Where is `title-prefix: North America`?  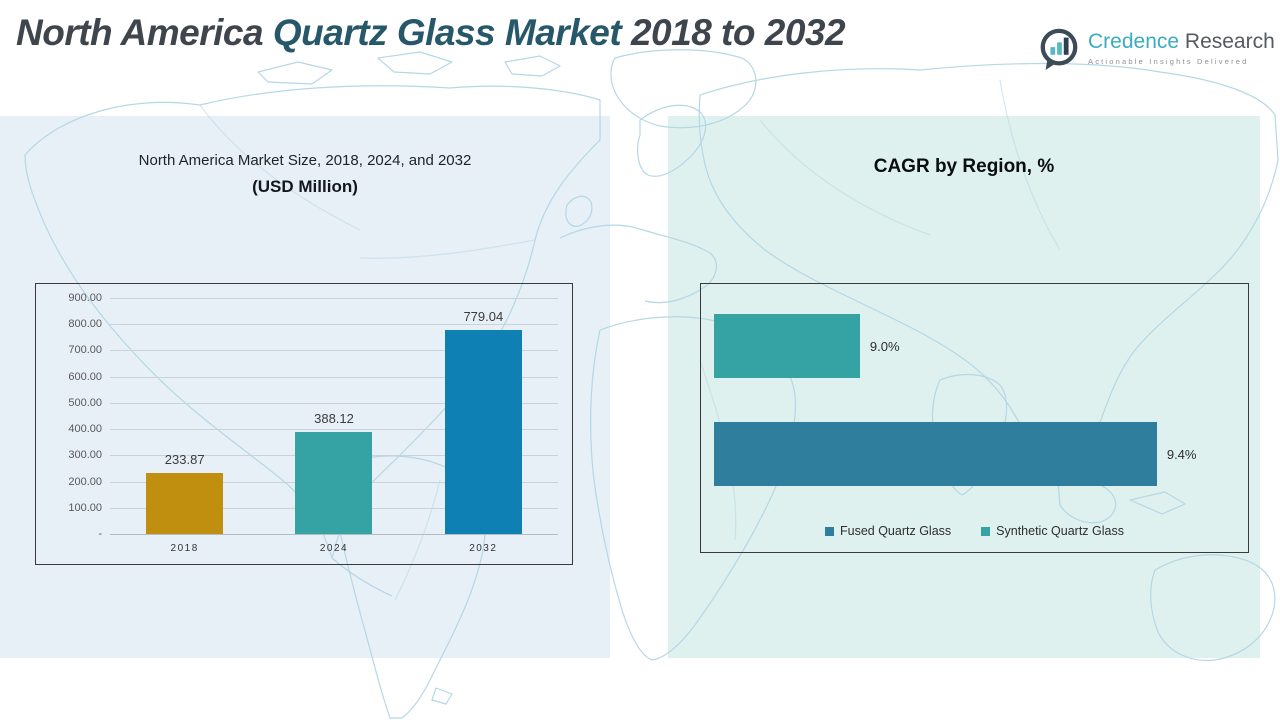 title-prefix: North America is located at coordinates (144, 32).